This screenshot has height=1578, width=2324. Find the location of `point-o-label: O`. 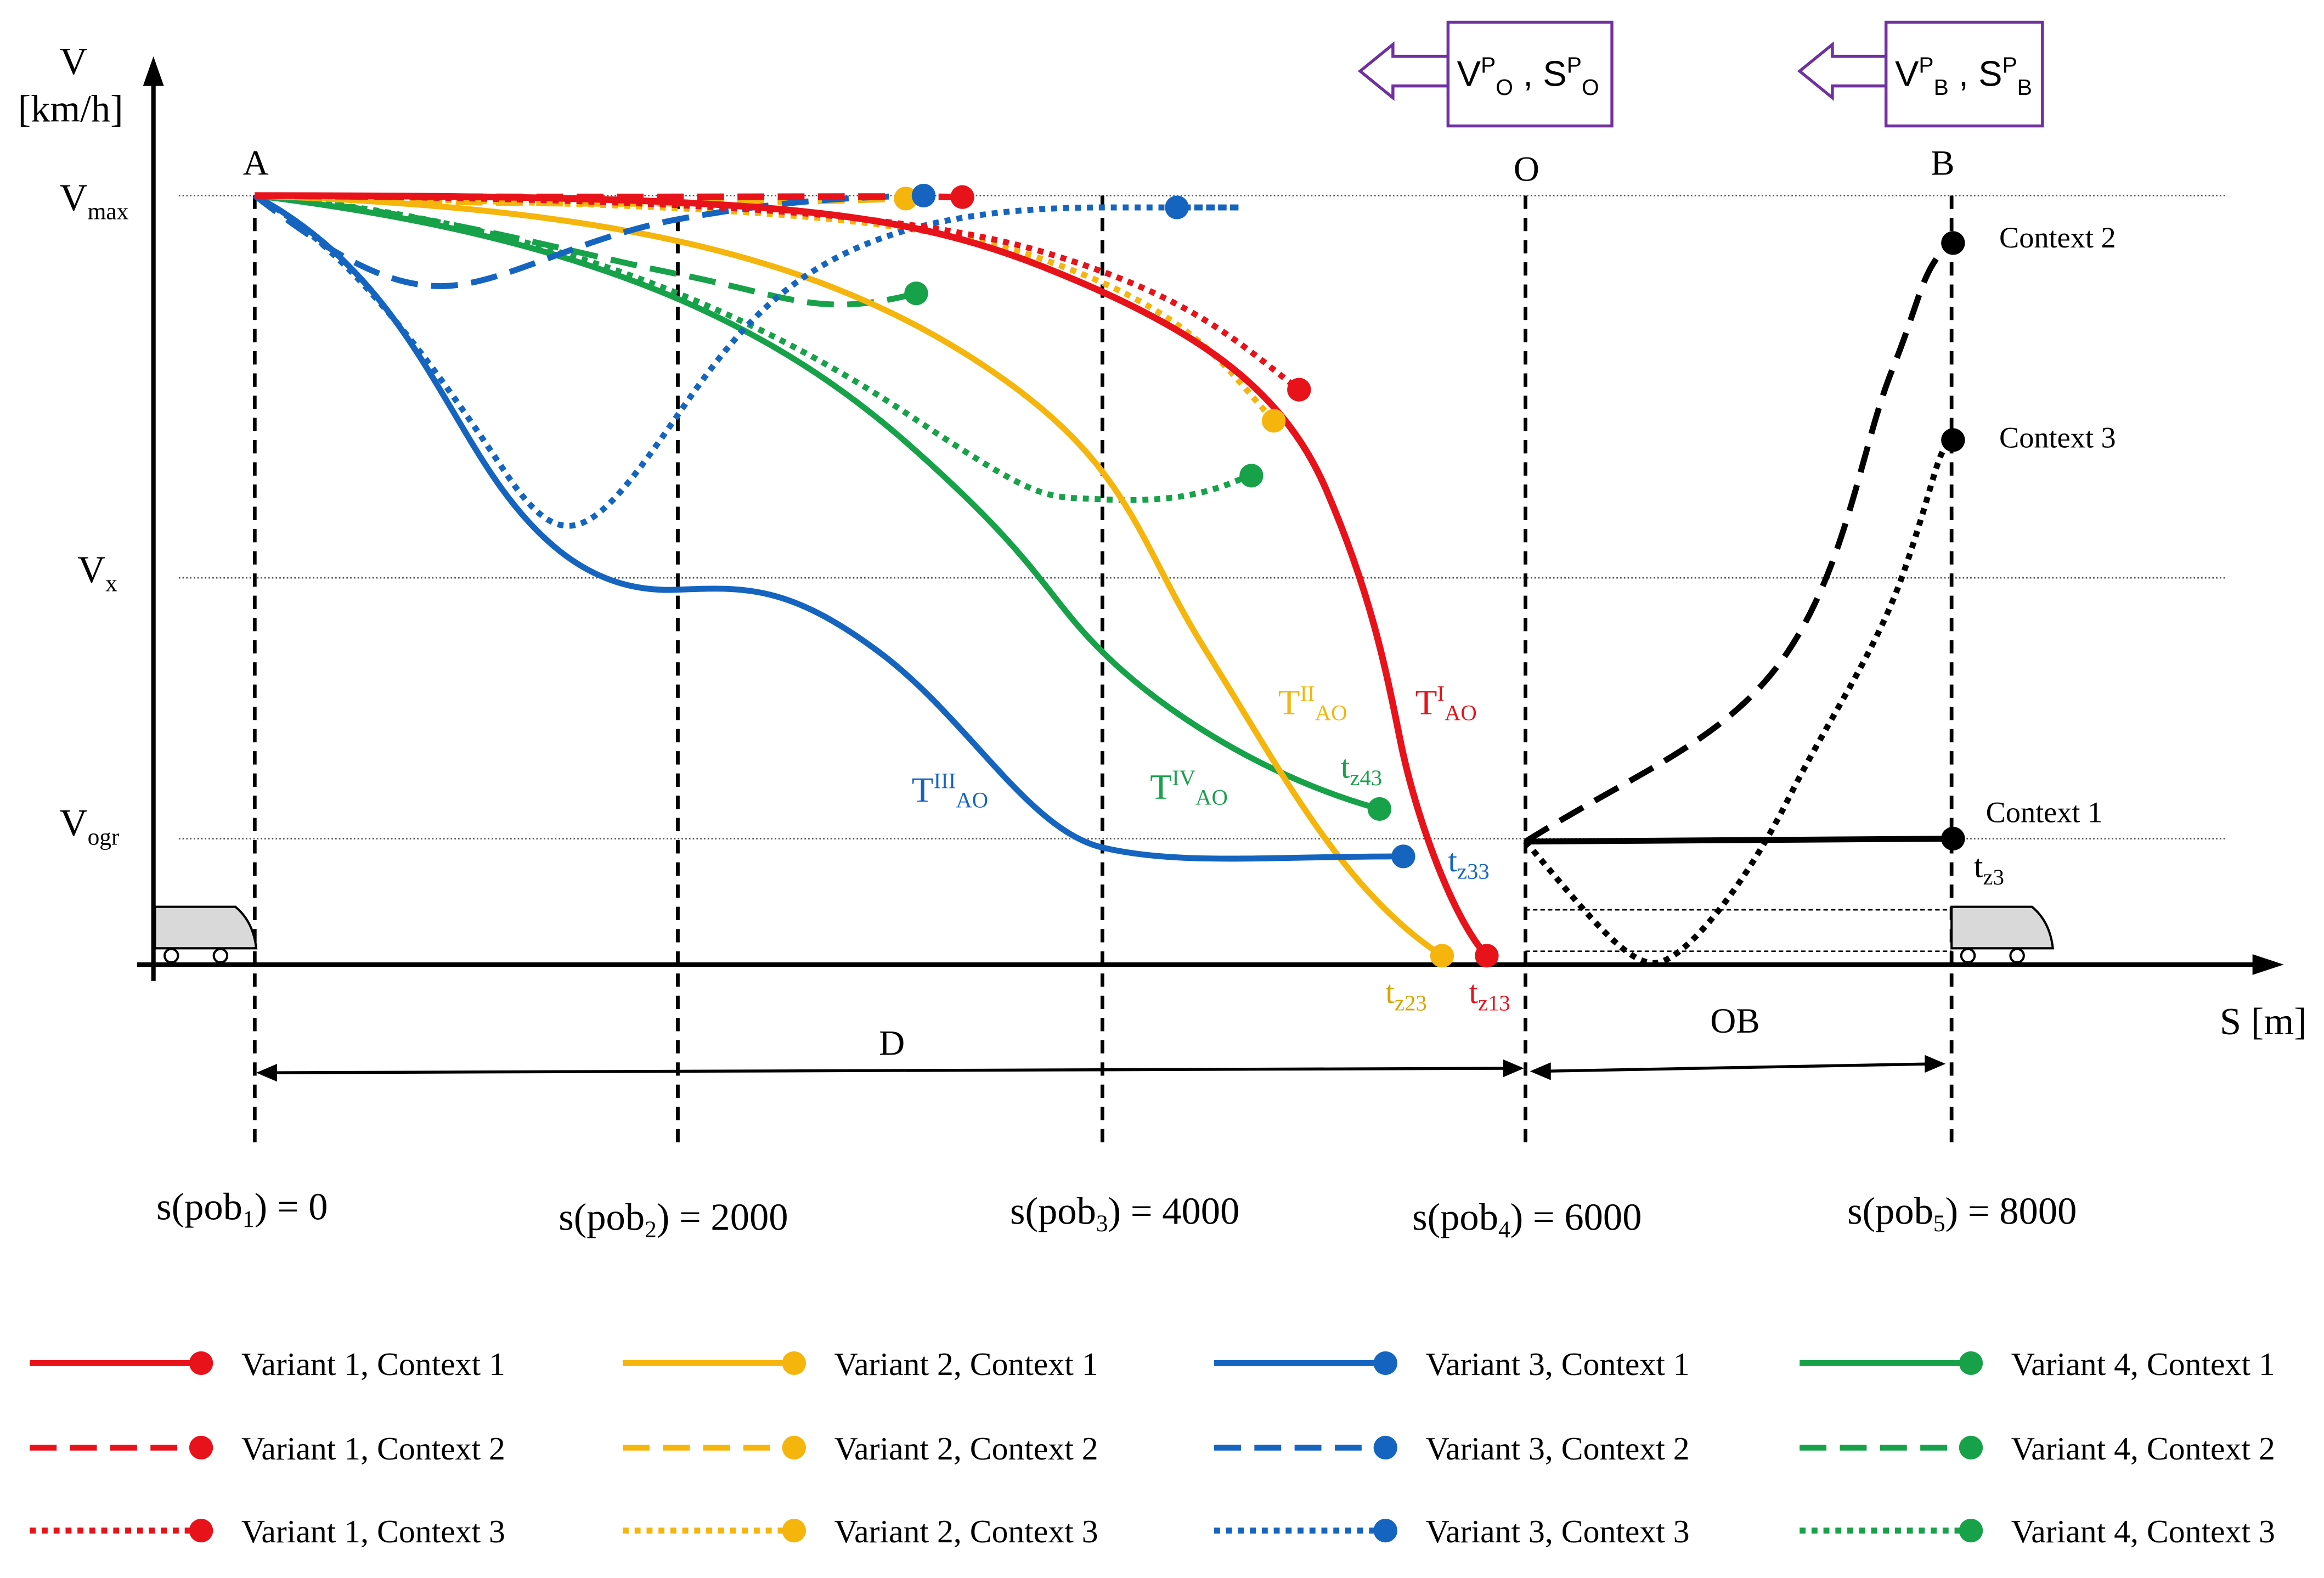

point-o-label: O is located at coordinates (1526, 169).